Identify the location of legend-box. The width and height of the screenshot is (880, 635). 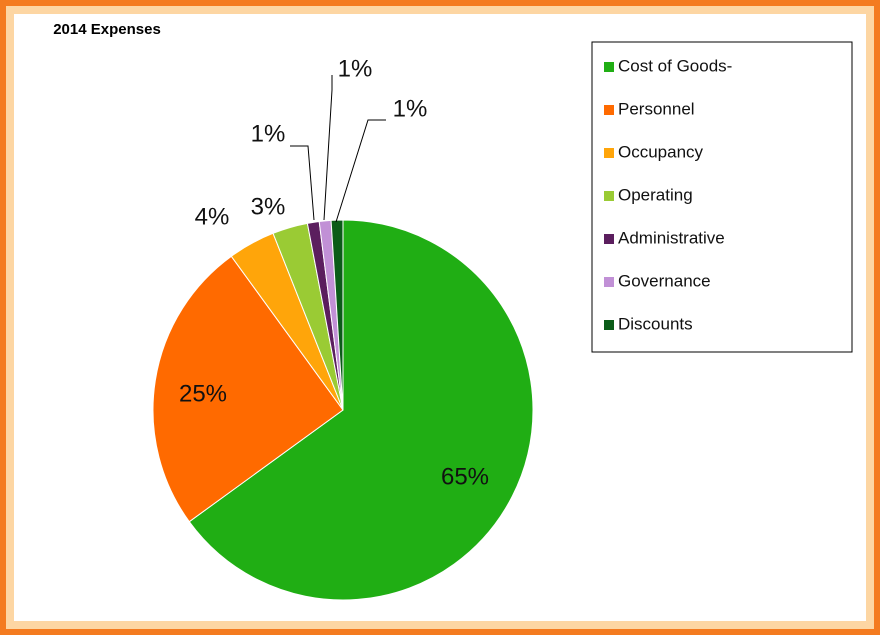
(722, 197).